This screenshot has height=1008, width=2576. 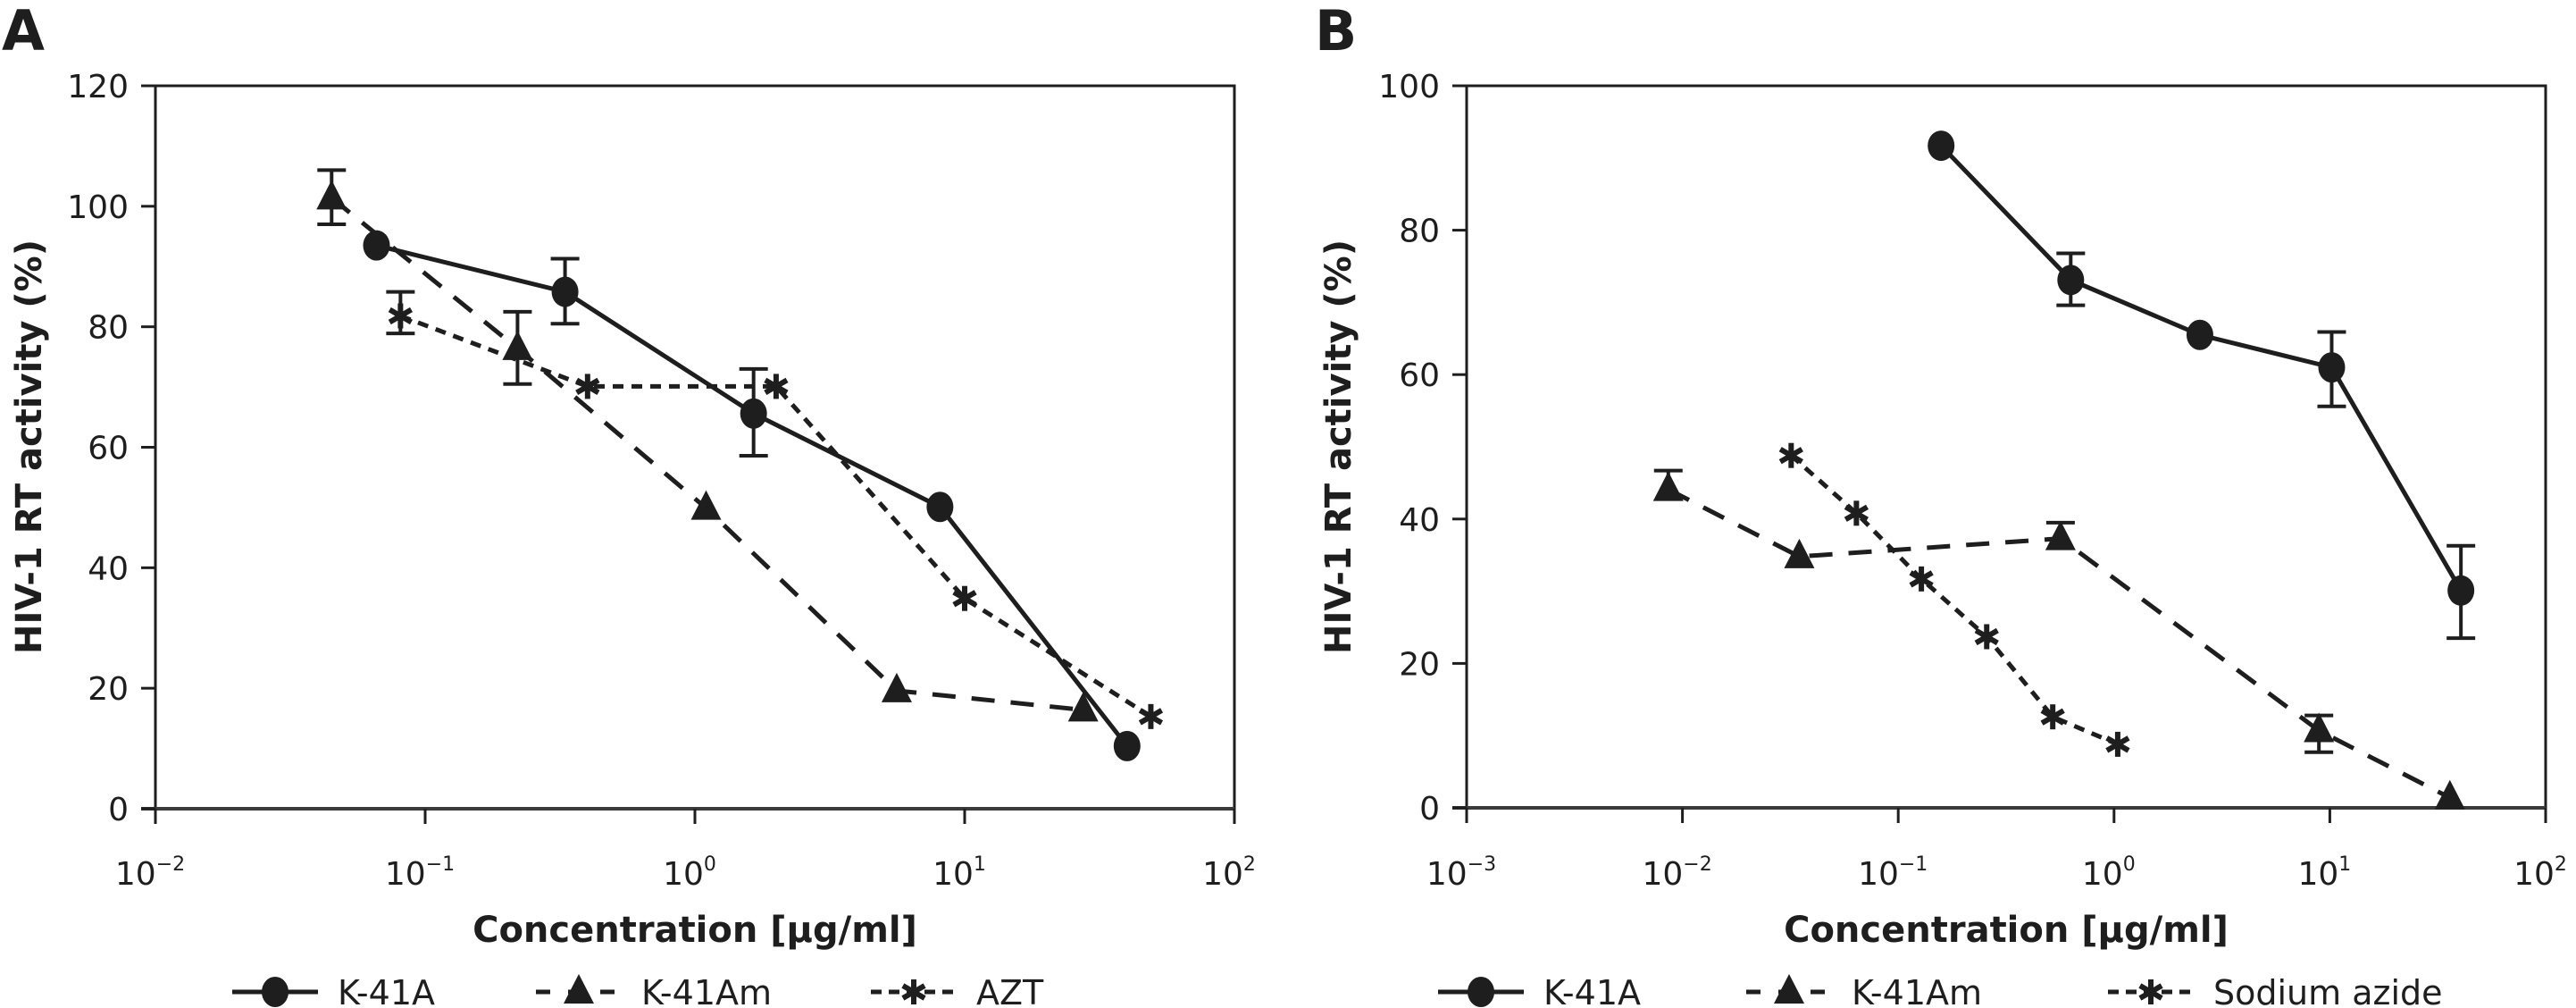 I want to click on series-k-41a, so click(x=2202, y=385).